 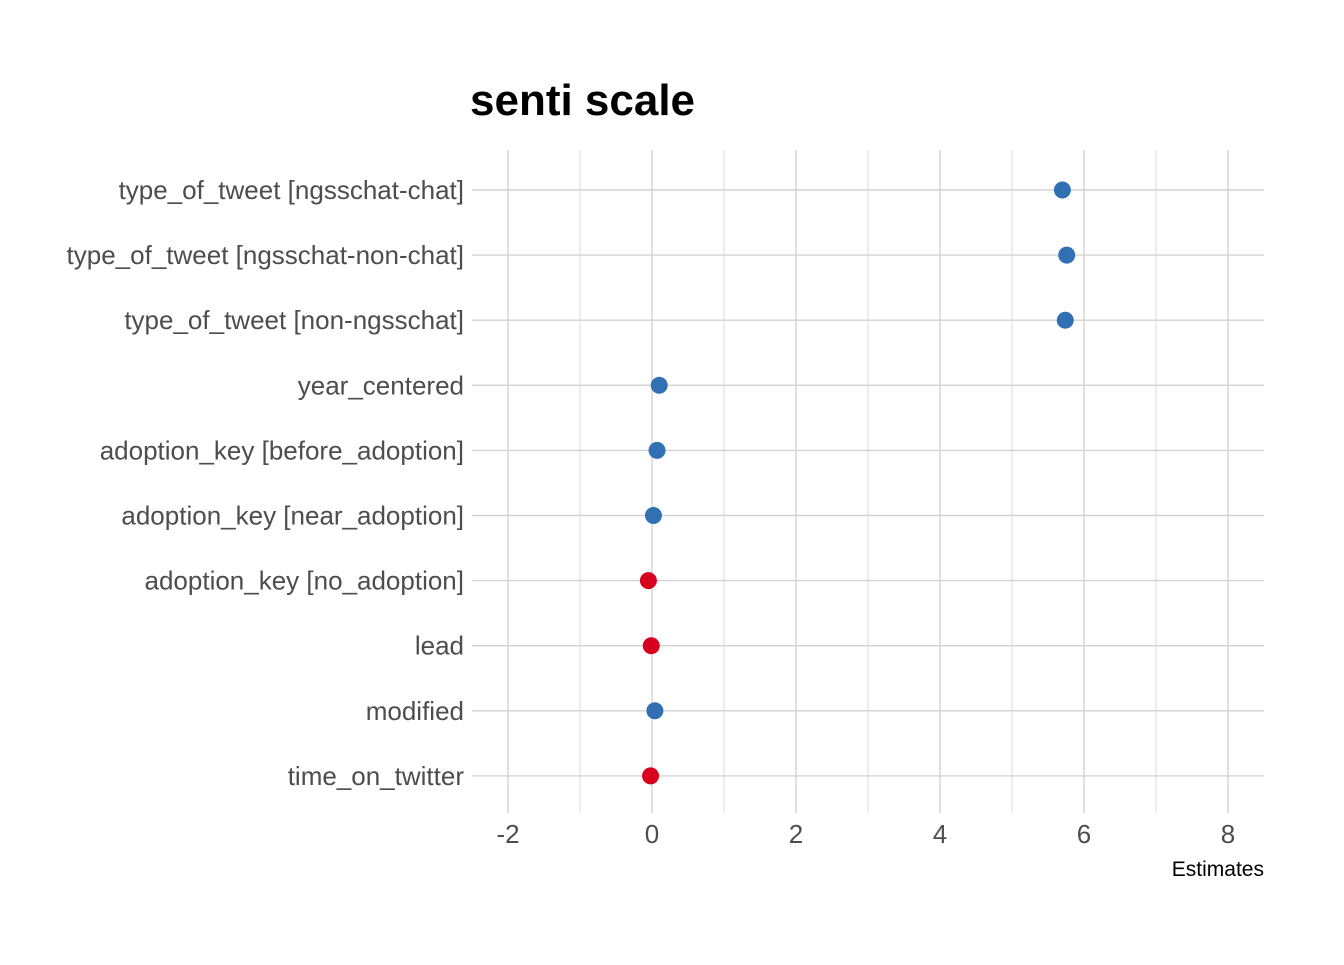 What do you see at coordinates (796, 834) in the screenshot?
I see `x-tick-label: 2` at bounding box center [796, 834].